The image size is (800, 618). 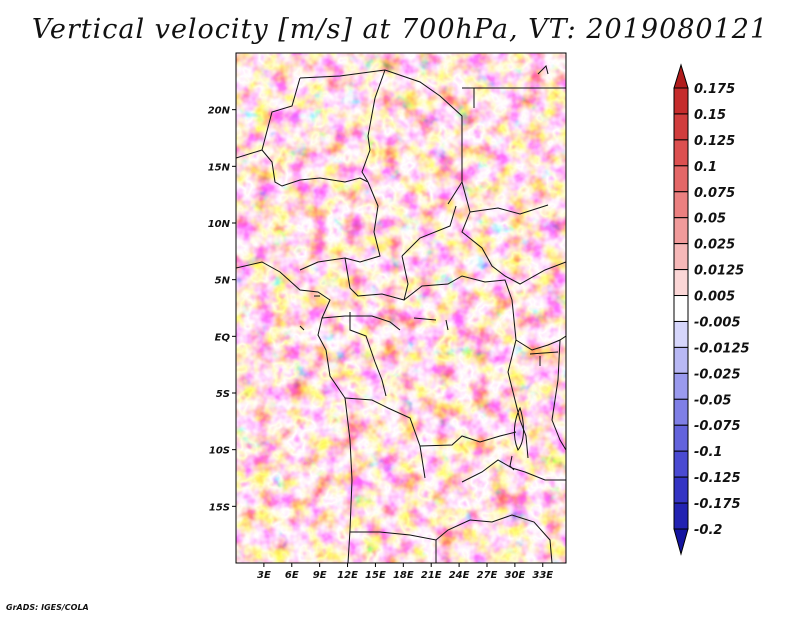 What do you see at coordinates (431, 575) in the screenshot?
I see `lon-tick-label: 21E` at bounding box center [431, 575].